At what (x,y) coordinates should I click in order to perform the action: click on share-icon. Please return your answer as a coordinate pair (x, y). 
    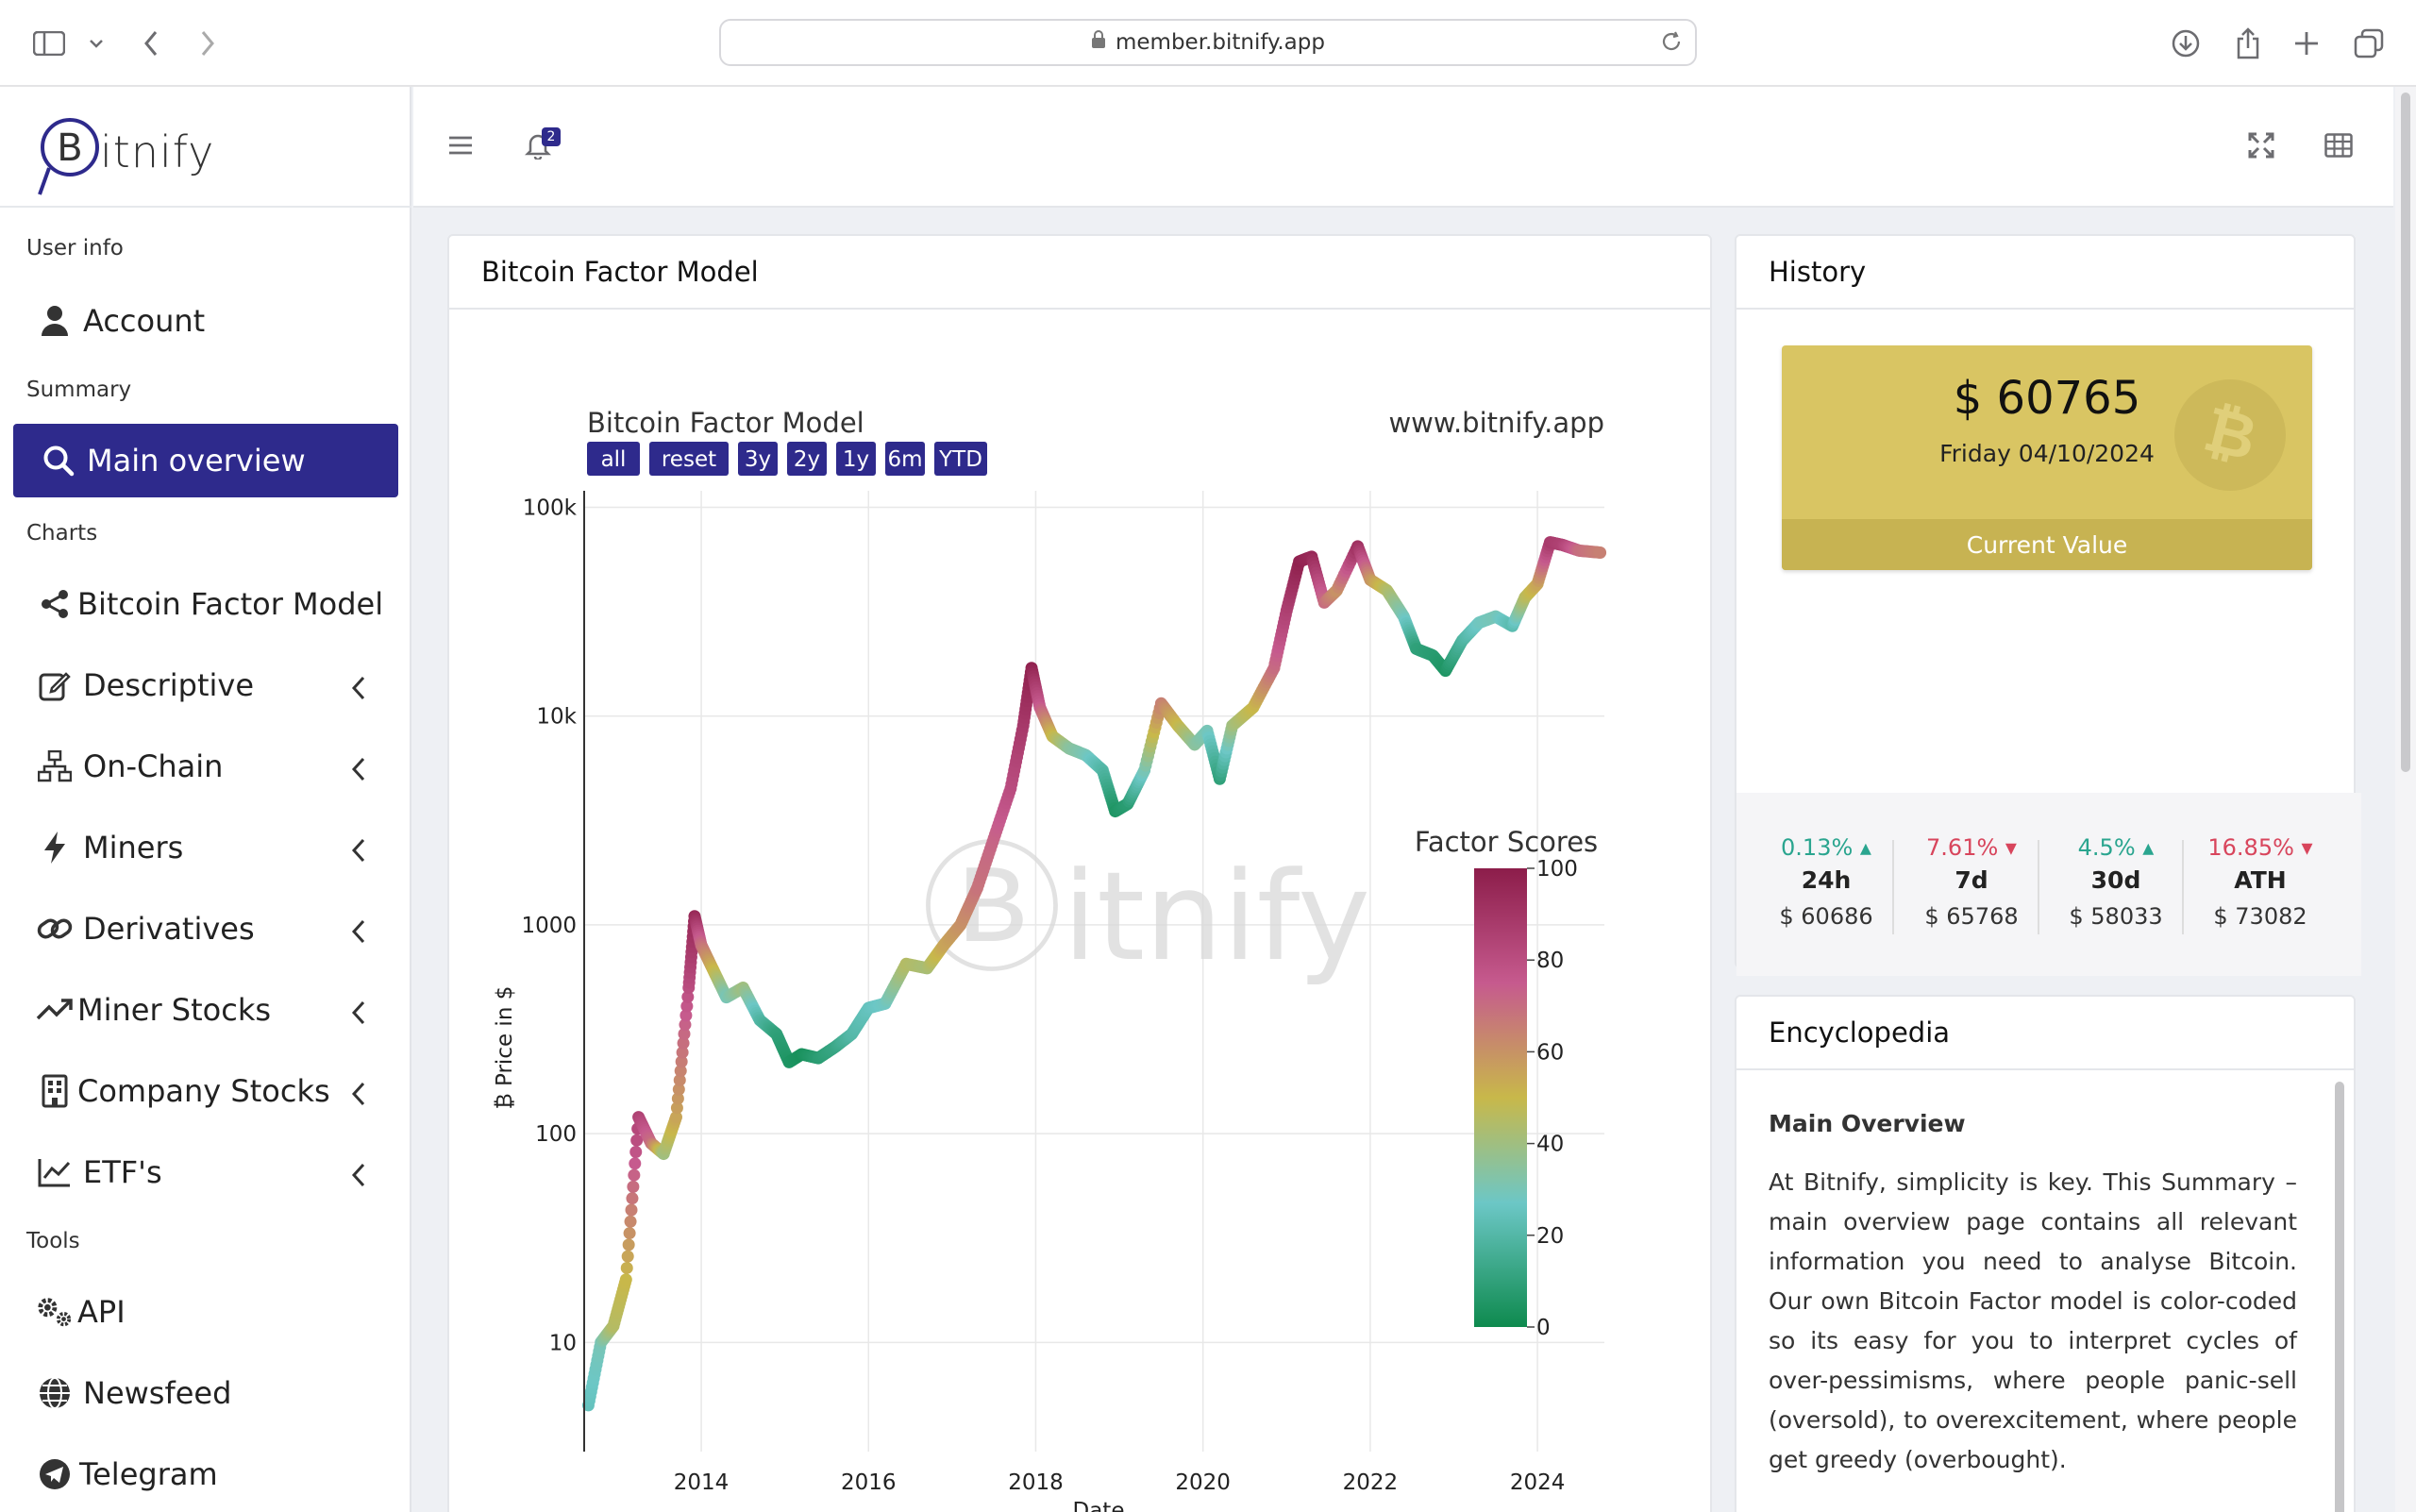
    Looking at the image, I should click on (55, 604).